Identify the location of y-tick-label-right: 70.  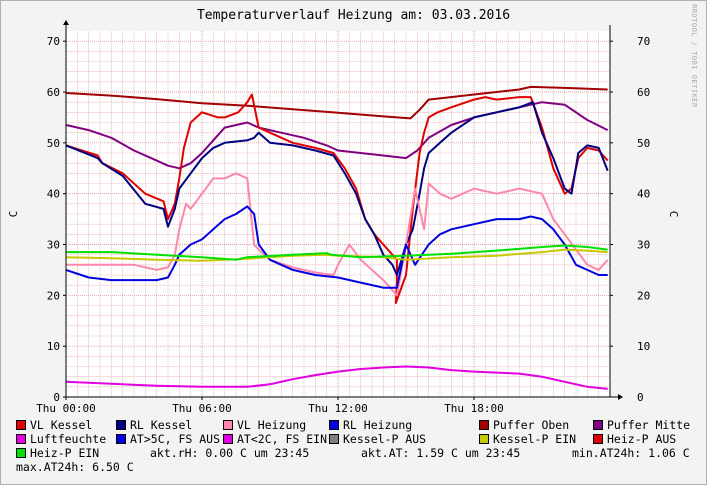
(643, 41).